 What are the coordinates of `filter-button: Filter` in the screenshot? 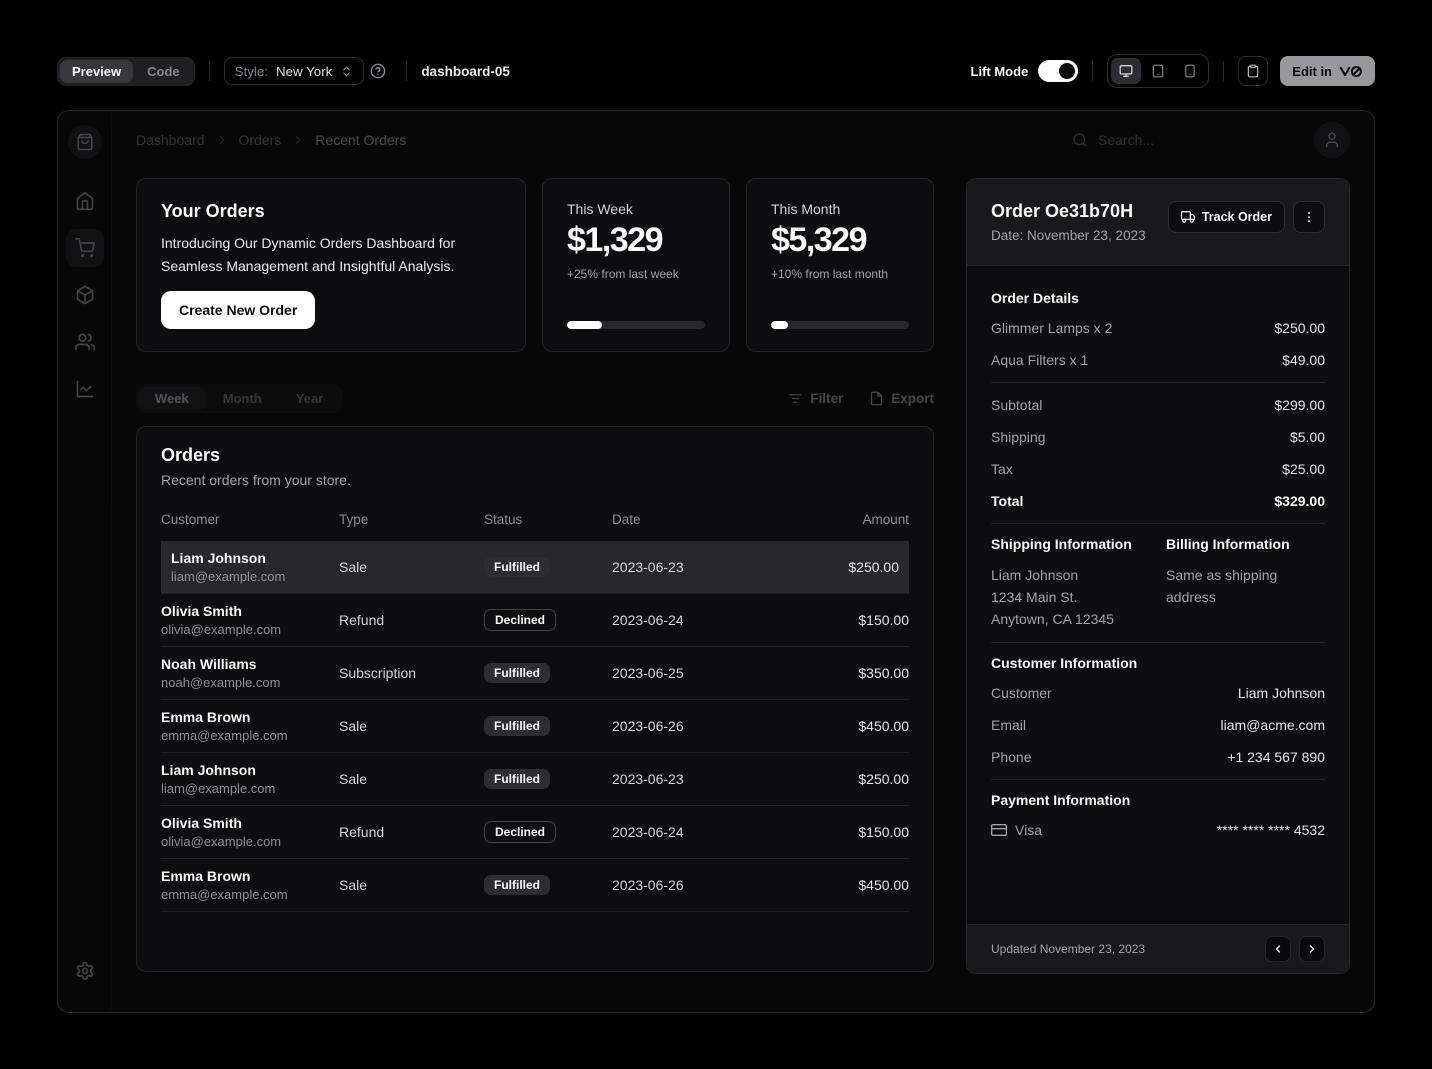 It's located at (815, 398).